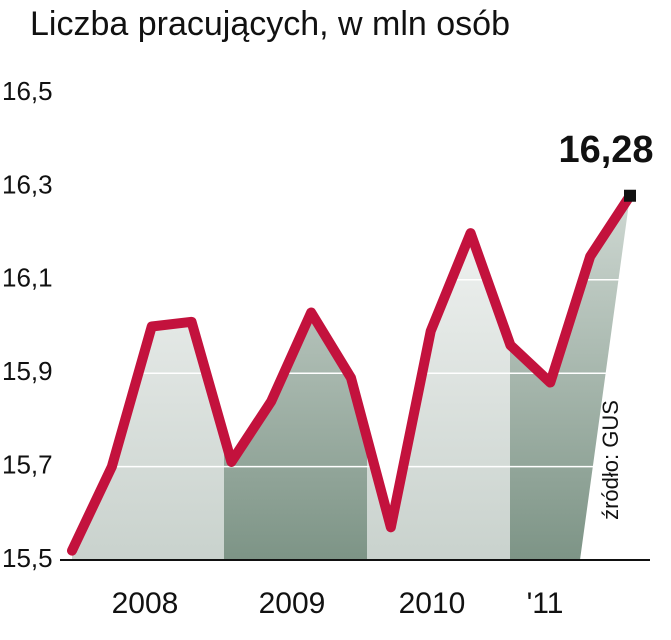 The height and width of the screenshot is (640, 671). What do you see at coordinates (545, 603) in the screenshot?
I see `year-label: '11` at bounding box center [545, 603].